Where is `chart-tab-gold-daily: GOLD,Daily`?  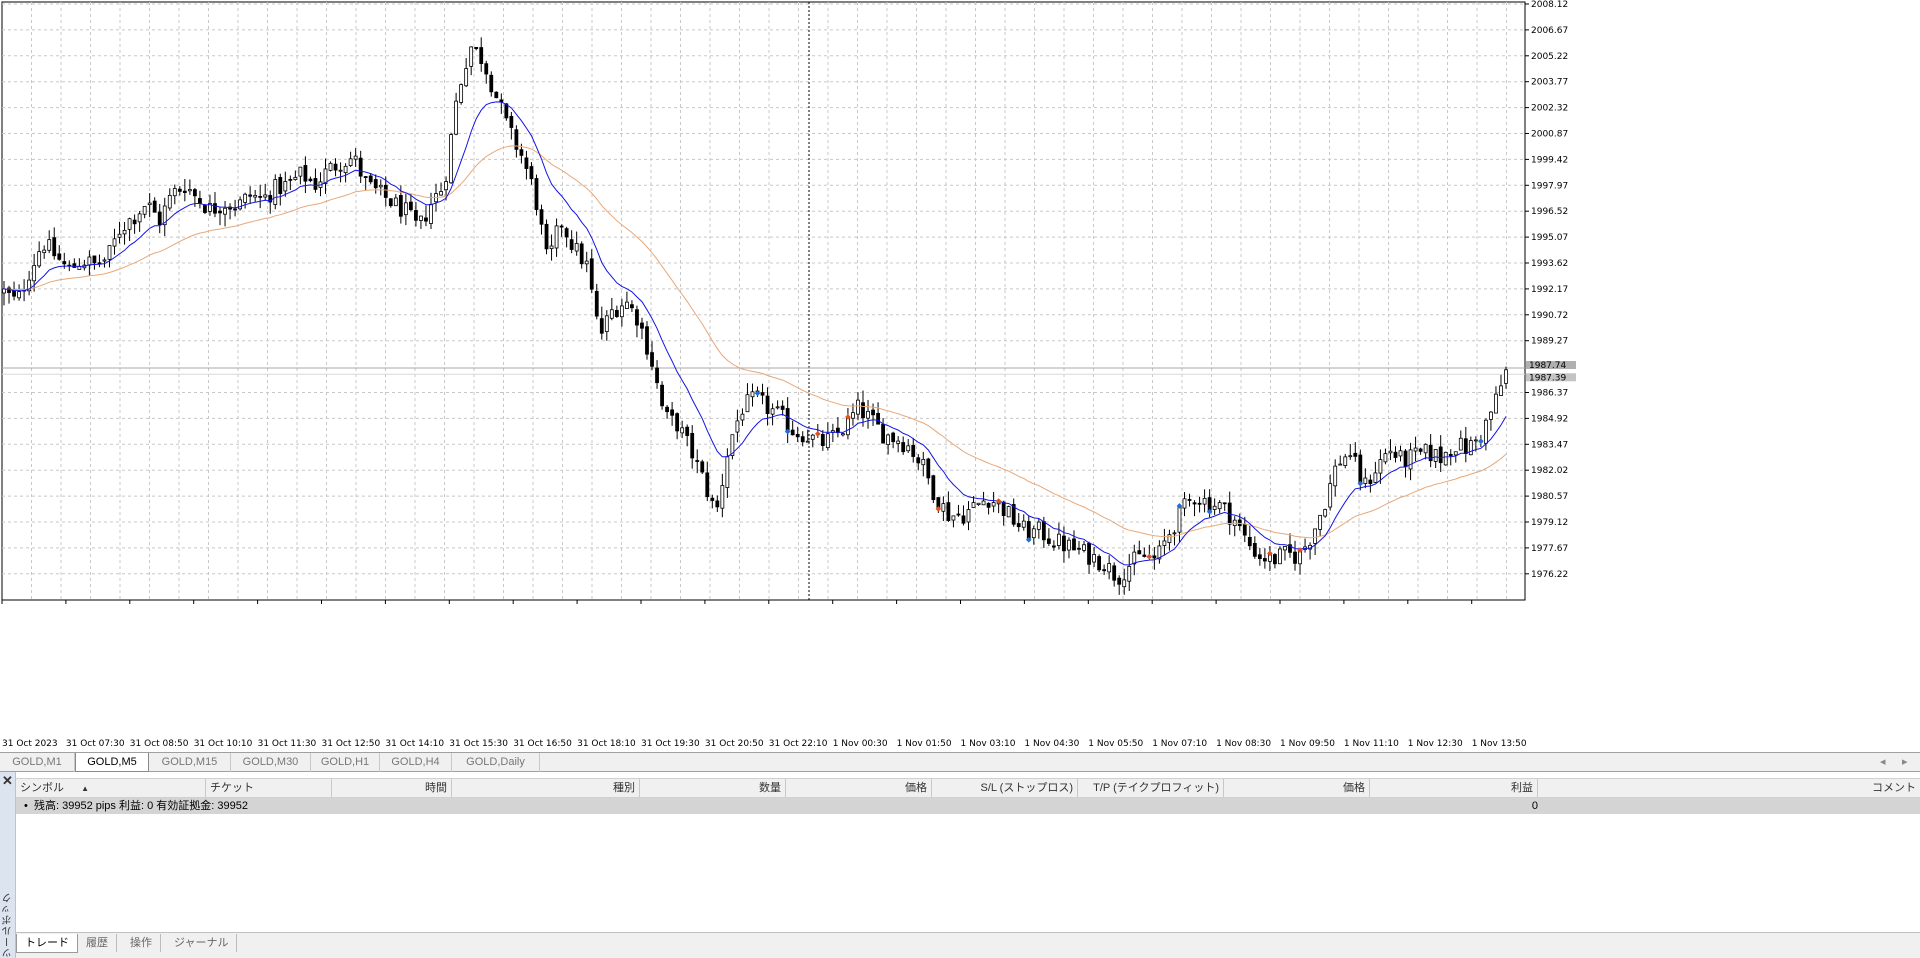
chart-tab-gold-daily: GOLD,Daily is located at coordinates (496, 762).